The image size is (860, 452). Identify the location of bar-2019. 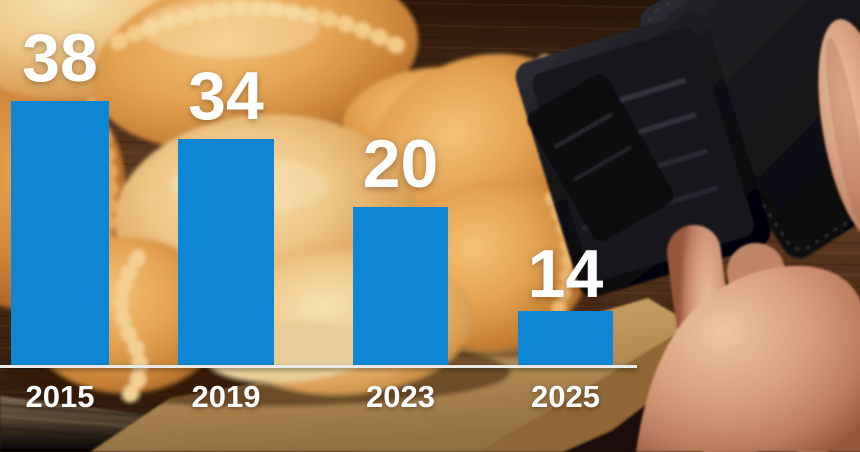
(226, 252).